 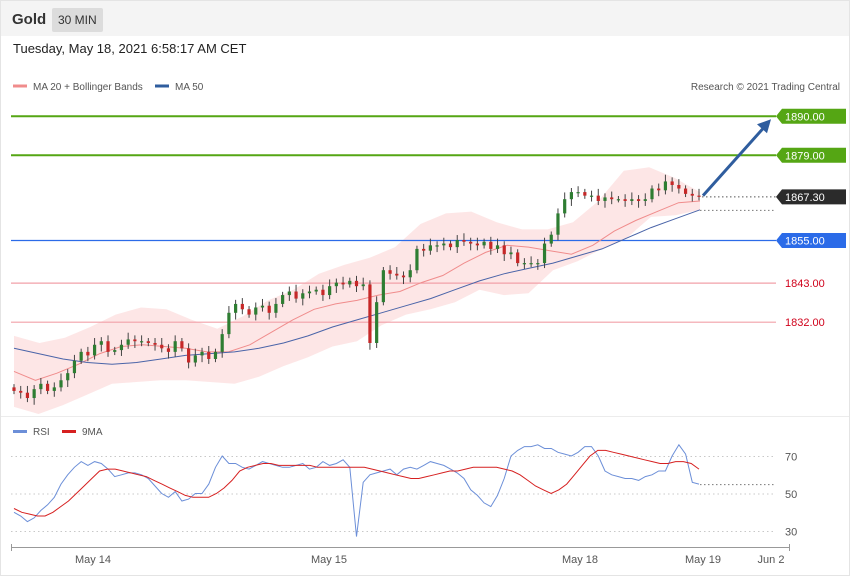 What do you see at coordinates (805, 242) in the screenshot?
I see `pivot-label: 1855.00` at bounding box center [805, 242].